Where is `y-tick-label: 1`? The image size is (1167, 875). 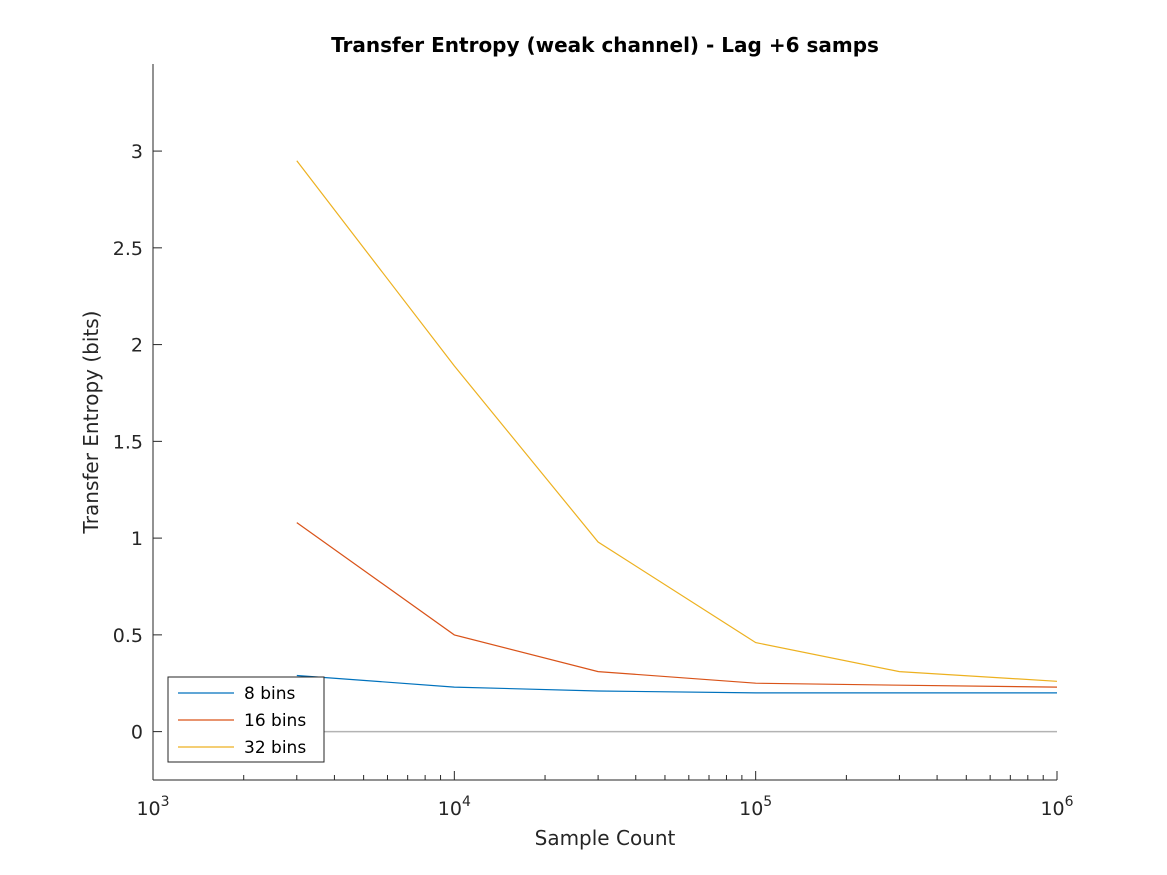 y-tick-label: 1 is located at coordinates (137, 539).